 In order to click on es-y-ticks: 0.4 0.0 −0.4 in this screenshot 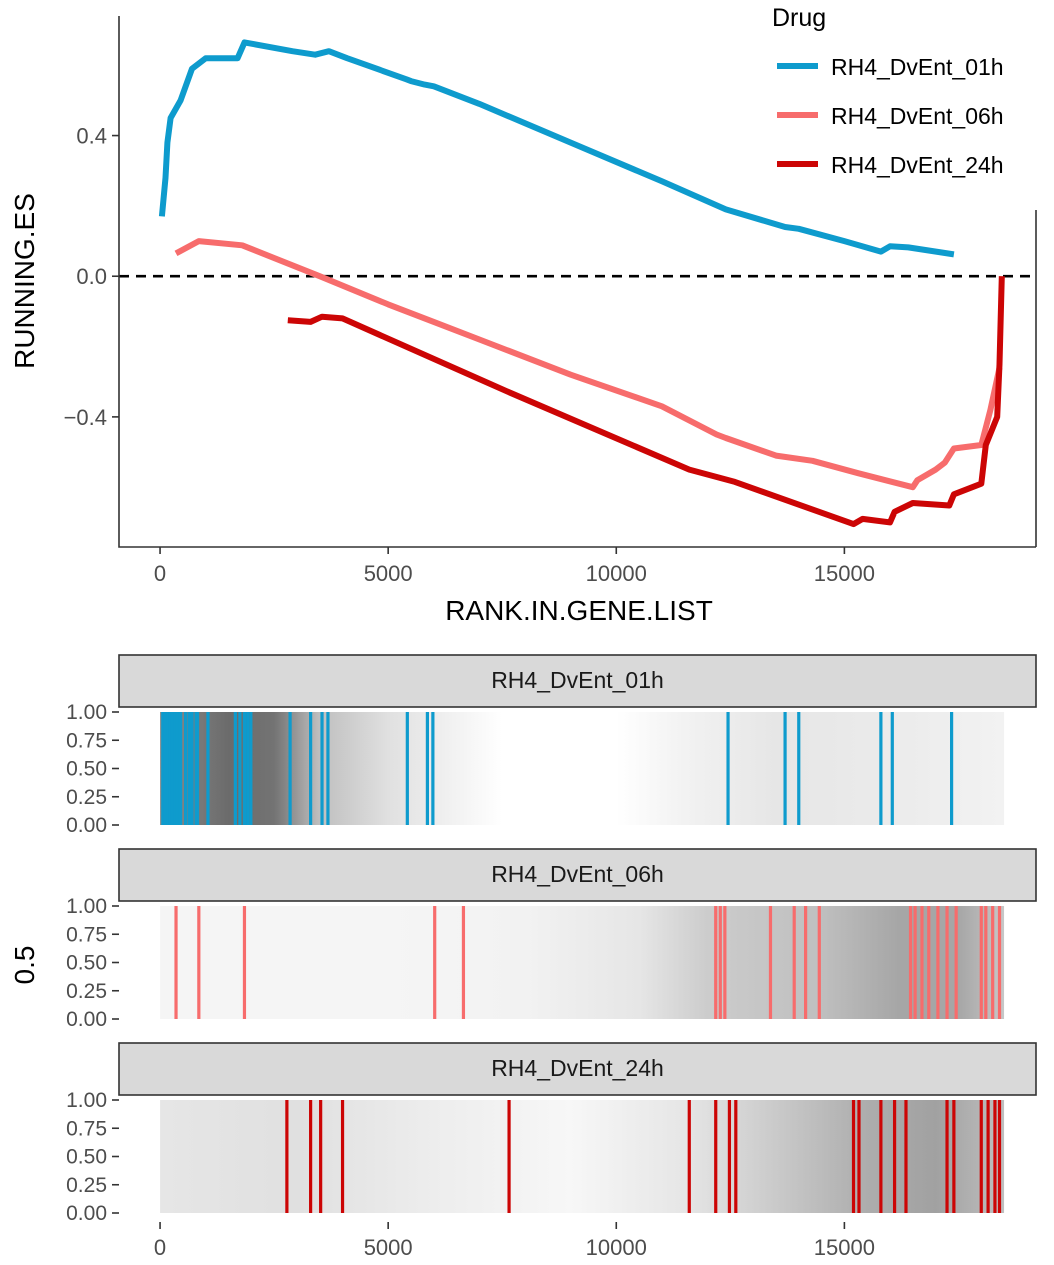, I will do `click(91, 277)`.